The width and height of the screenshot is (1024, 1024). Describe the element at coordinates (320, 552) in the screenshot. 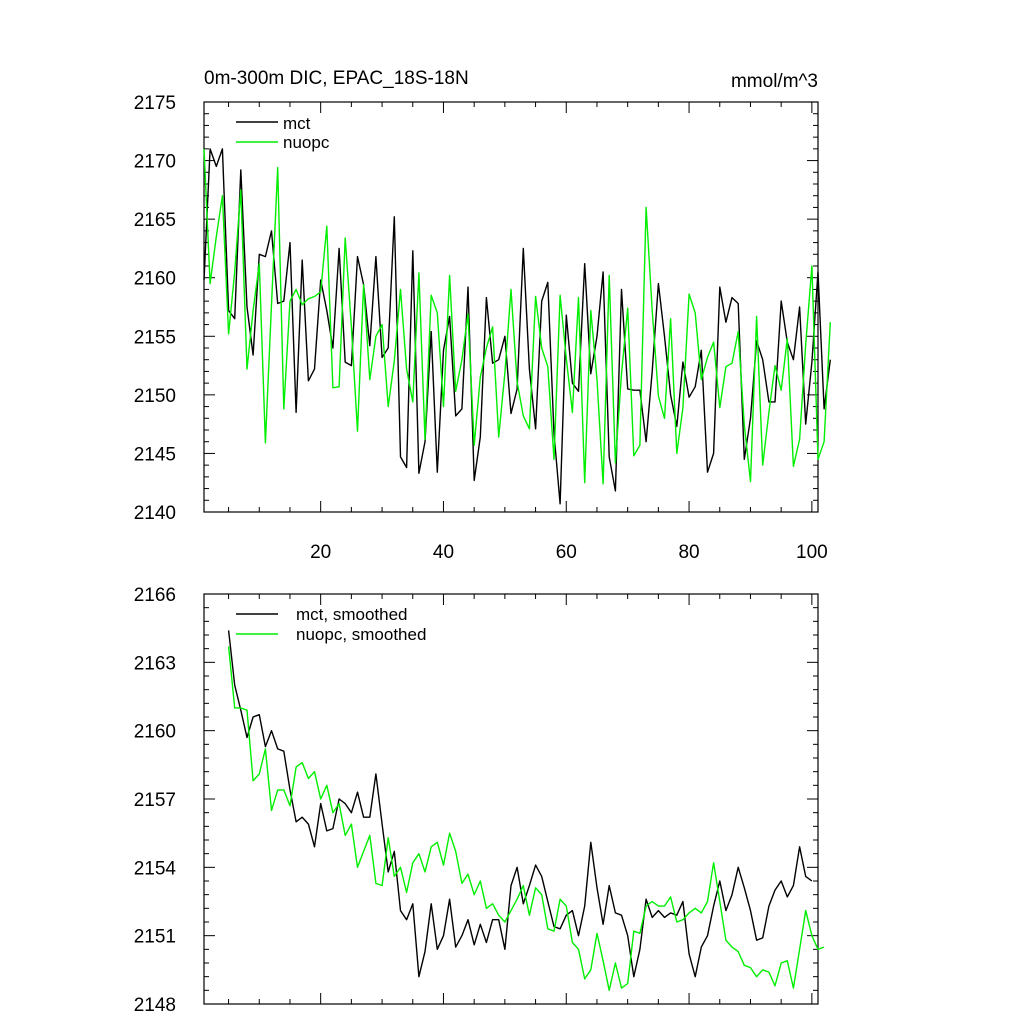

I see `x-tick-label: 20` at that location.